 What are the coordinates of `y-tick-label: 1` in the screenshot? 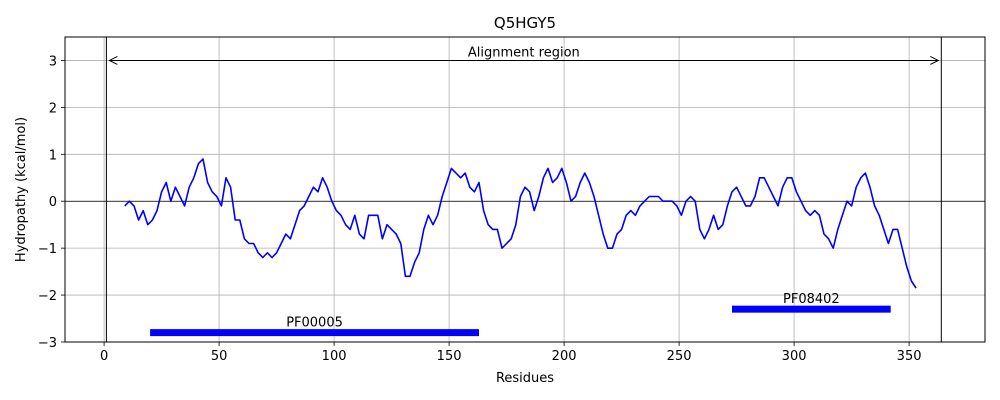 It's located at (53, 155).